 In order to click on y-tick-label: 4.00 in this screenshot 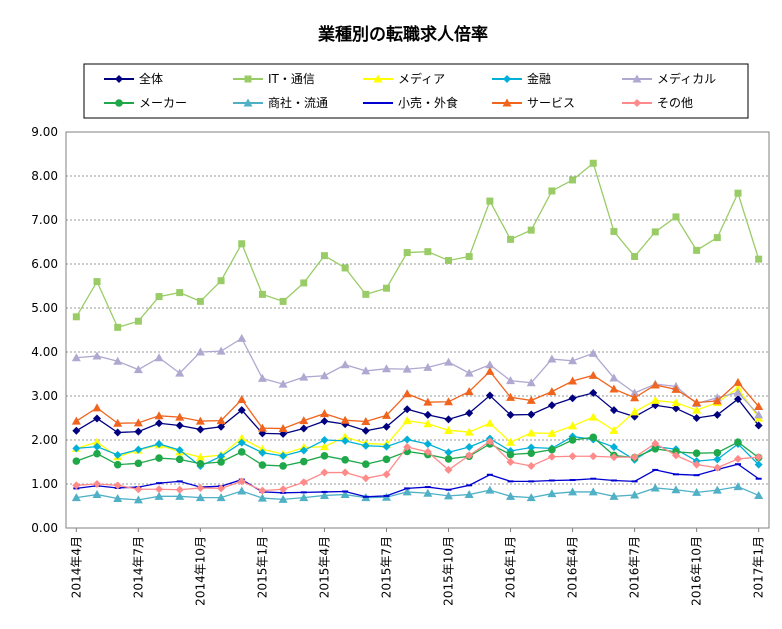, I will do `click(44, 352)`.